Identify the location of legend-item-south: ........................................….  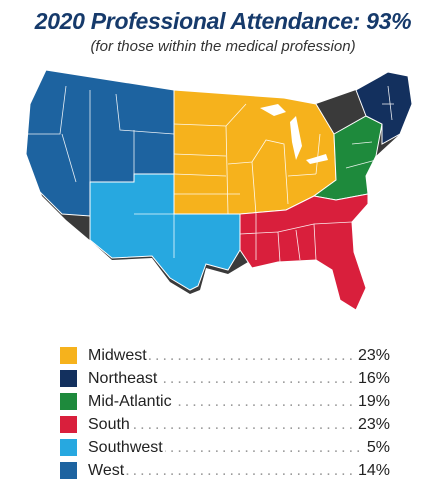
(225, 426).